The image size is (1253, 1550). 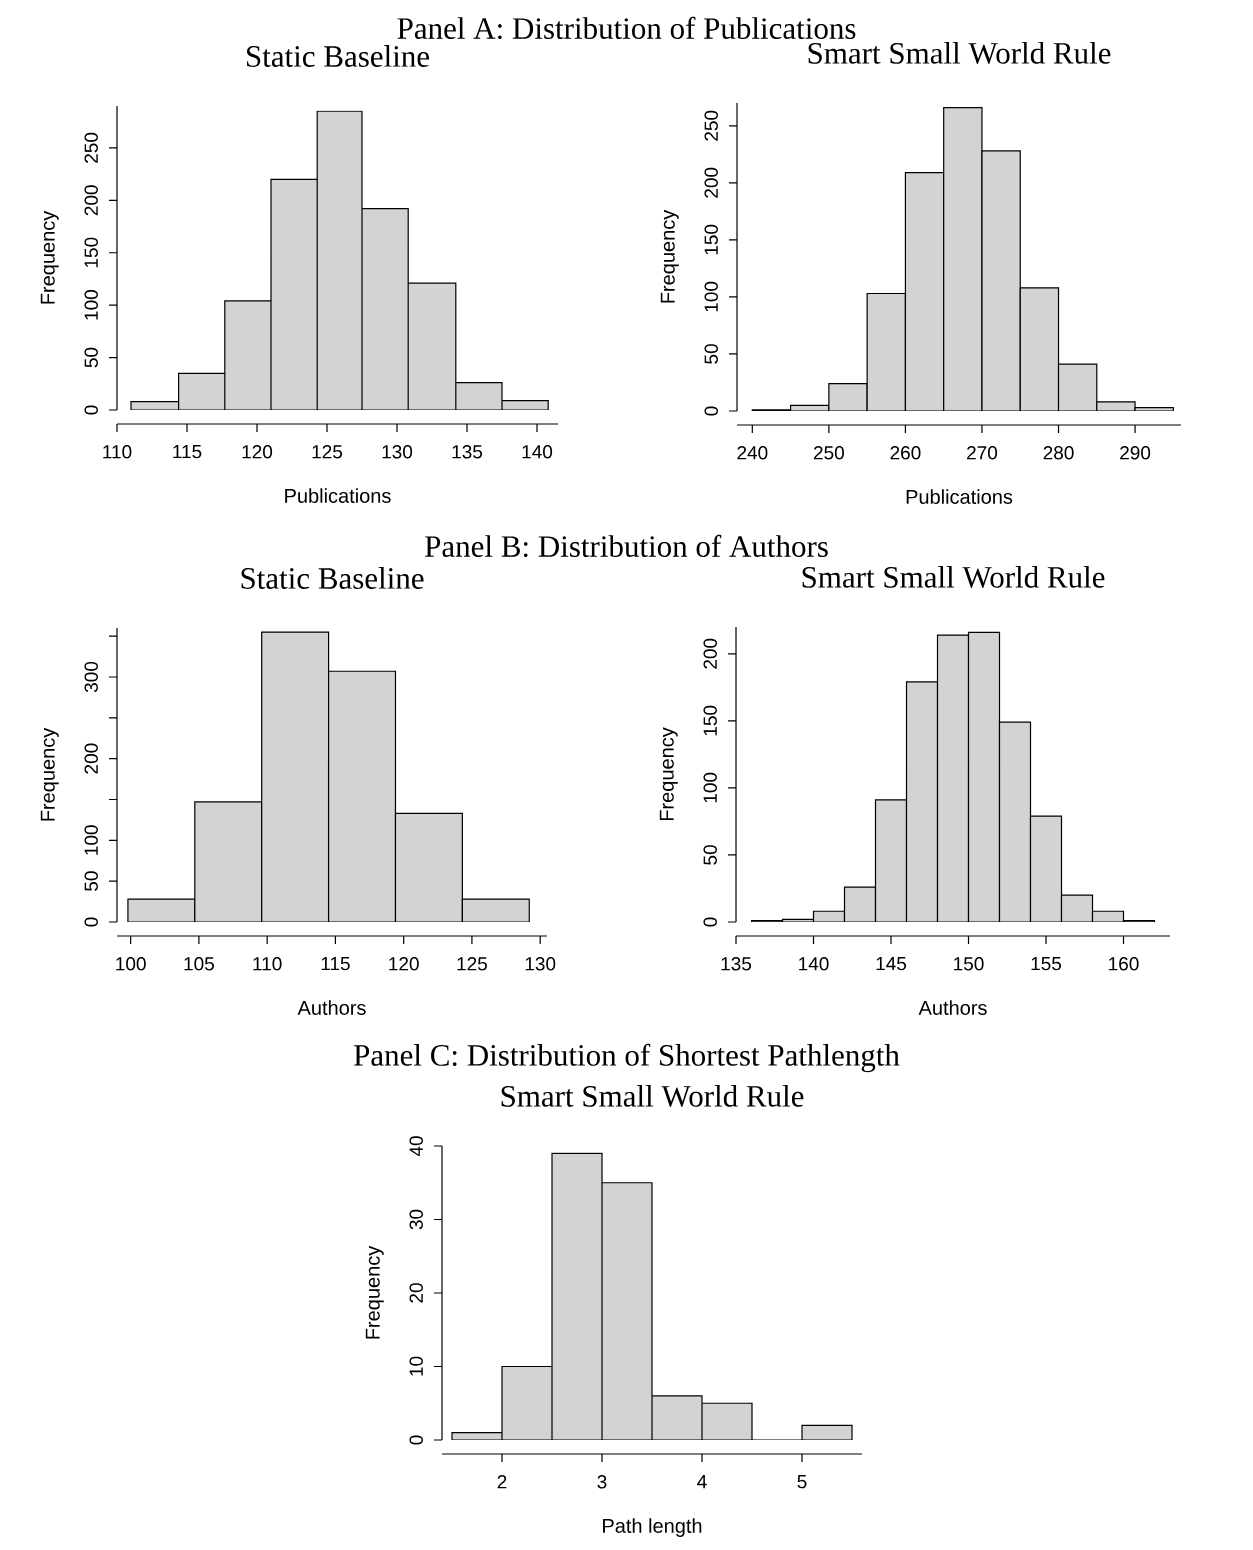 I want to click on x-tick-label: 160, so click(x=1124, y=964).